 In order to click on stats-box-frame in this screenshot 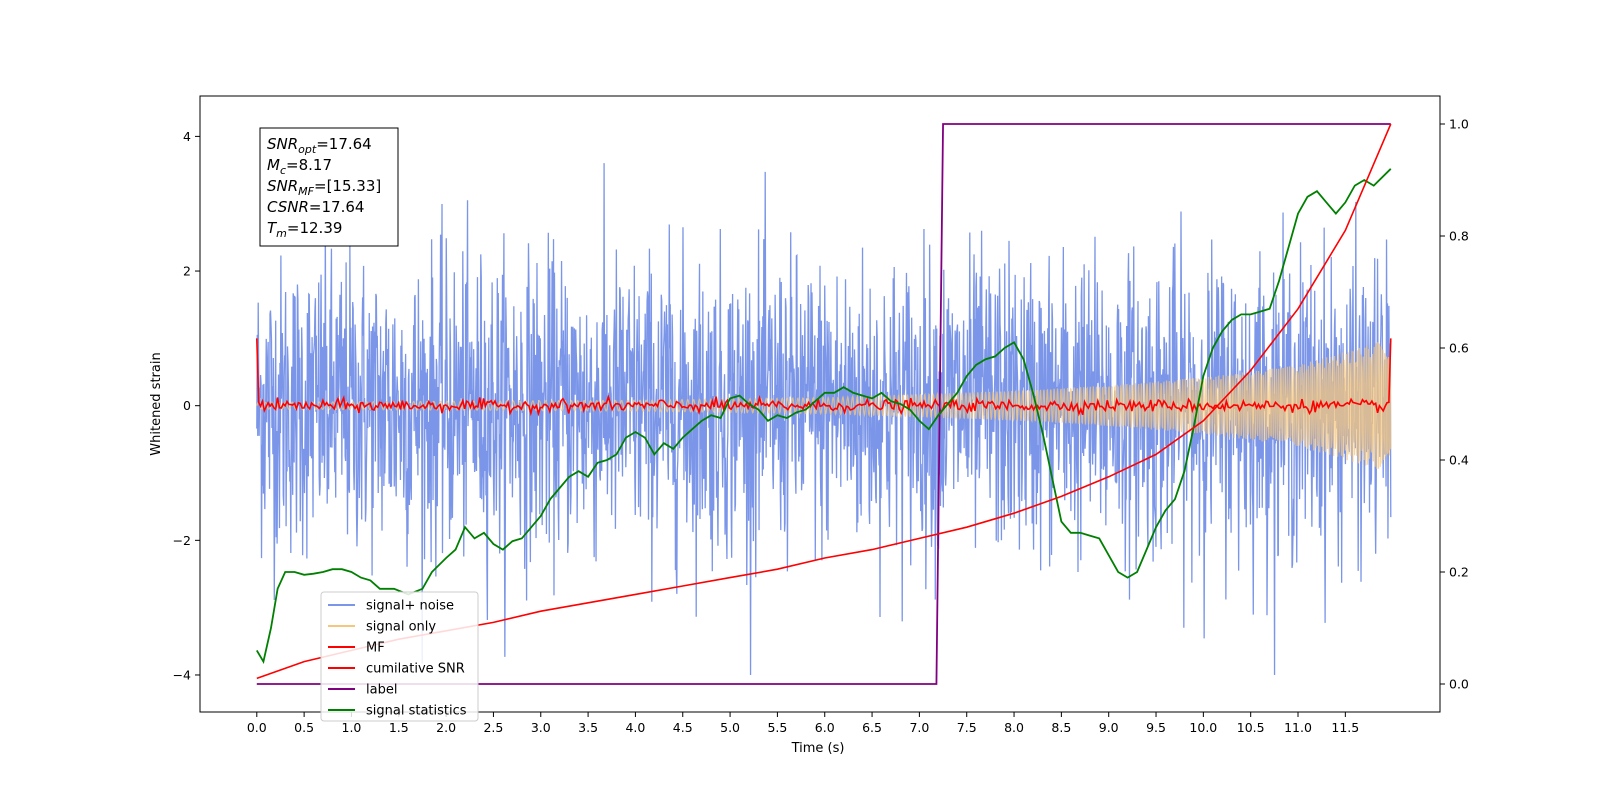, I will do `click(329, 187)`.